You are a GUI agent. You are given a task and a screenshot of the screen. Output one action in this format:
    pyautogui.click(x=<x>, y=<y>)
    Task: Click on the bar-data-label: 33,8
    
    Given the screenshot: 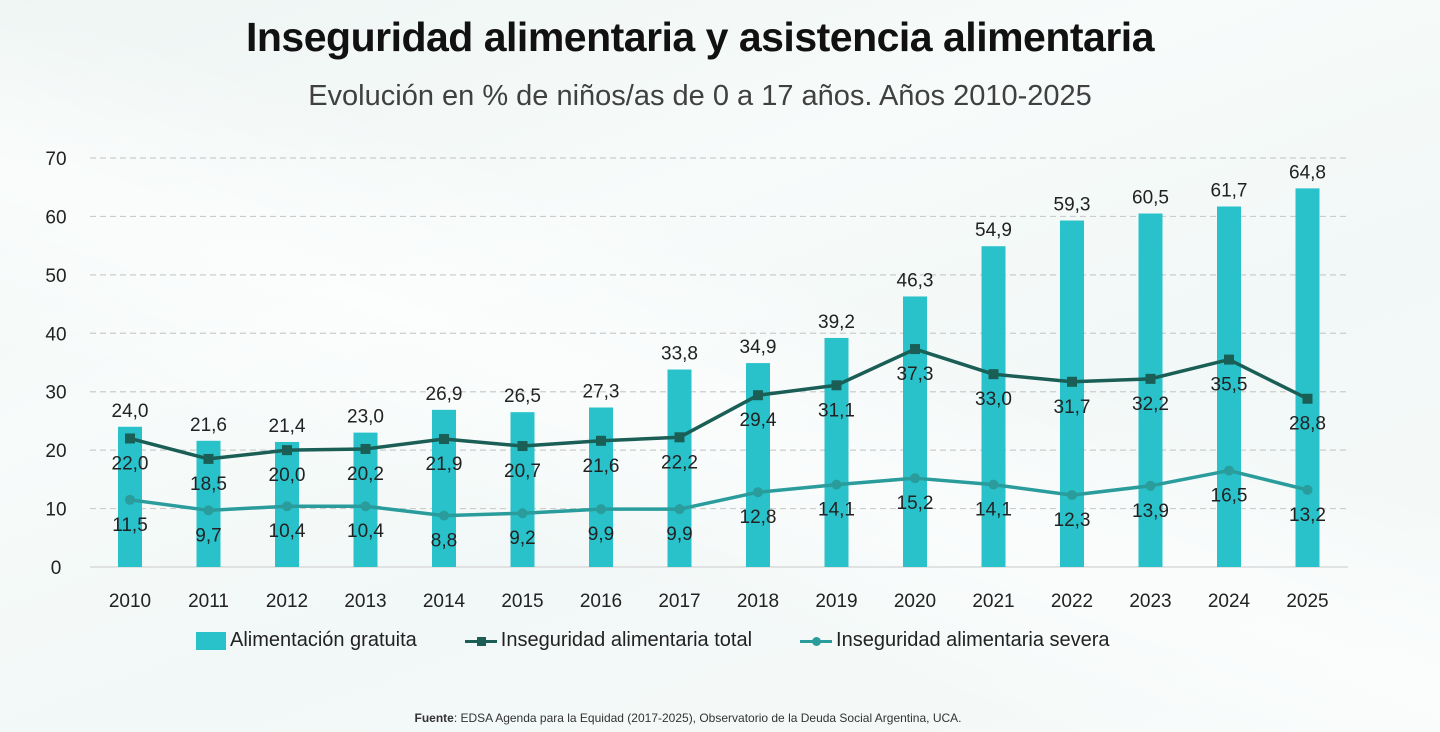 What is the action you would take?
    pyautogui.click(x=679, y=354)
    